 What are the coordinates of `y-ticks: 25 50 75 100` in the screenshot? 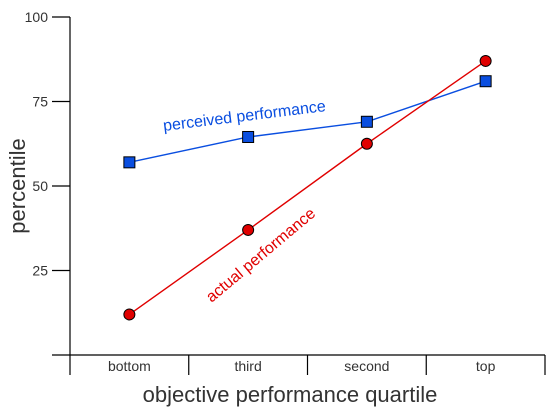 It's located at (47, 144).